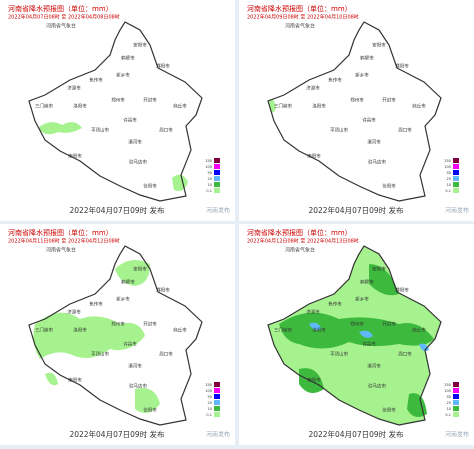 This screenshot has height=449, width=474. I want to click on forecast-period: 2022年04月09日08时 至 2022年04月10日08时, so click(303, 17).